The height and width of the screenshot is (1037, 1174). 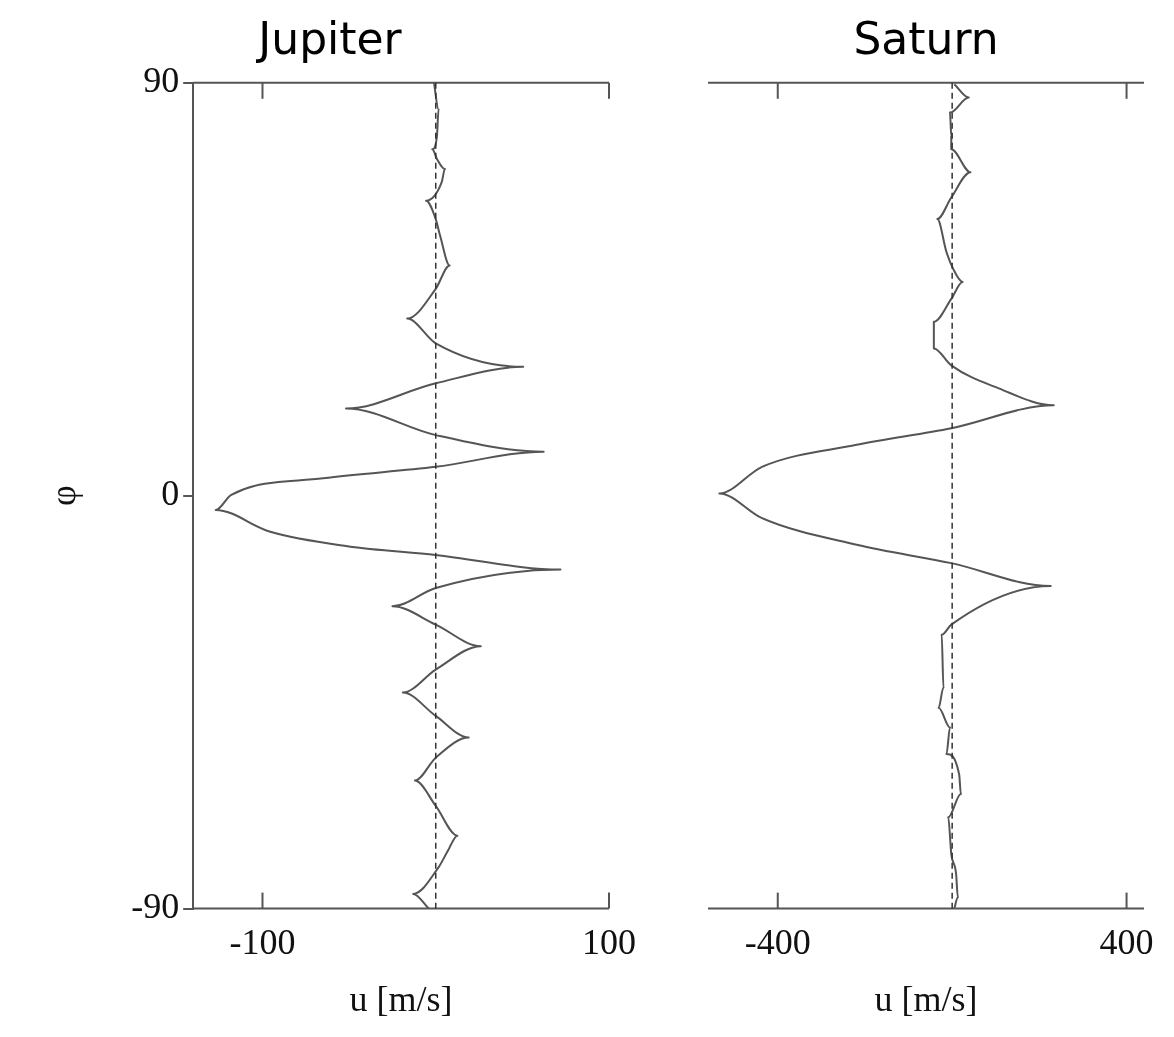 I want to click on x-tick-label: -400, so click(x=777, y=941).